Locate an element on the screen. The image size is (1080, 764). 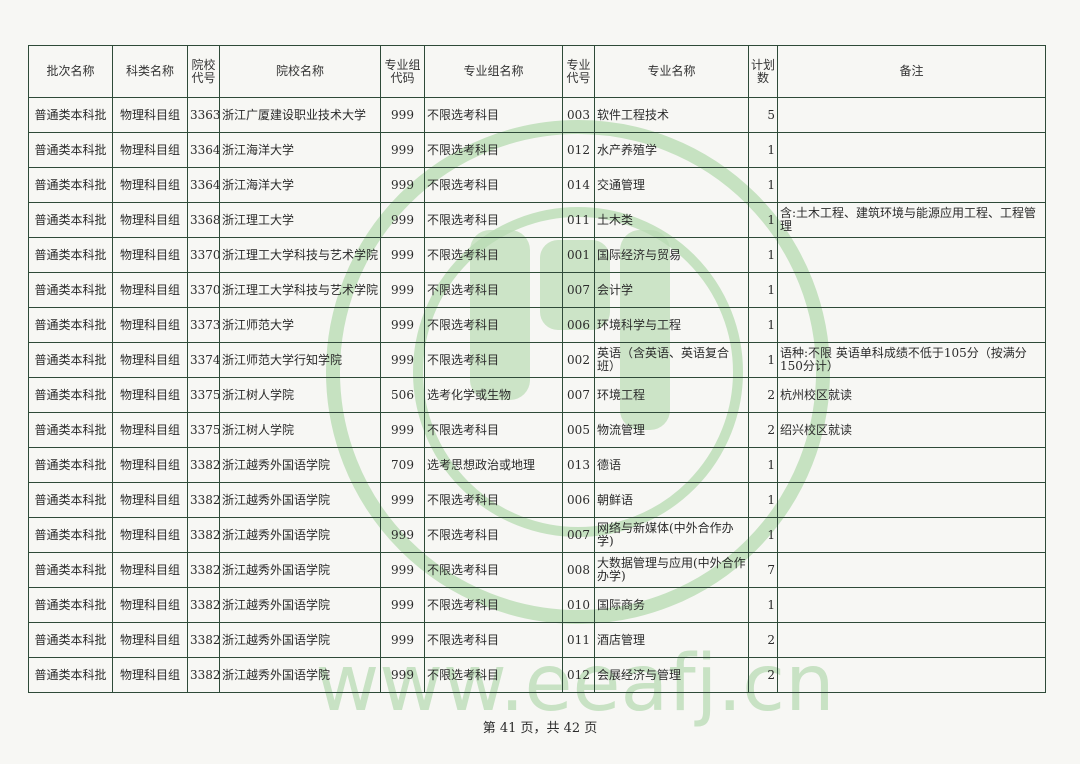
cell-school-code: 3363 is located at coordinates (203, 115).